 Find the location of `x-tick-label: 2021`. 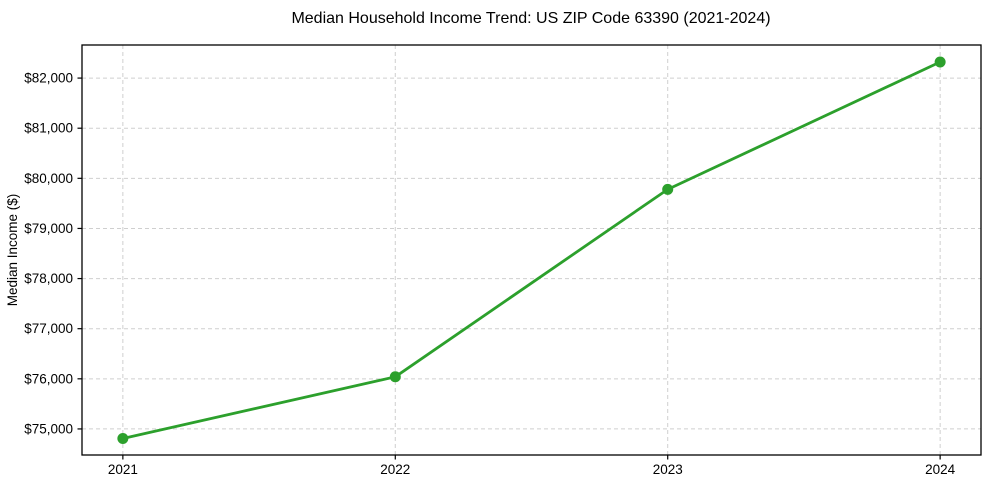

x-tick-label: 2021 is located at coordinates (123, 469).